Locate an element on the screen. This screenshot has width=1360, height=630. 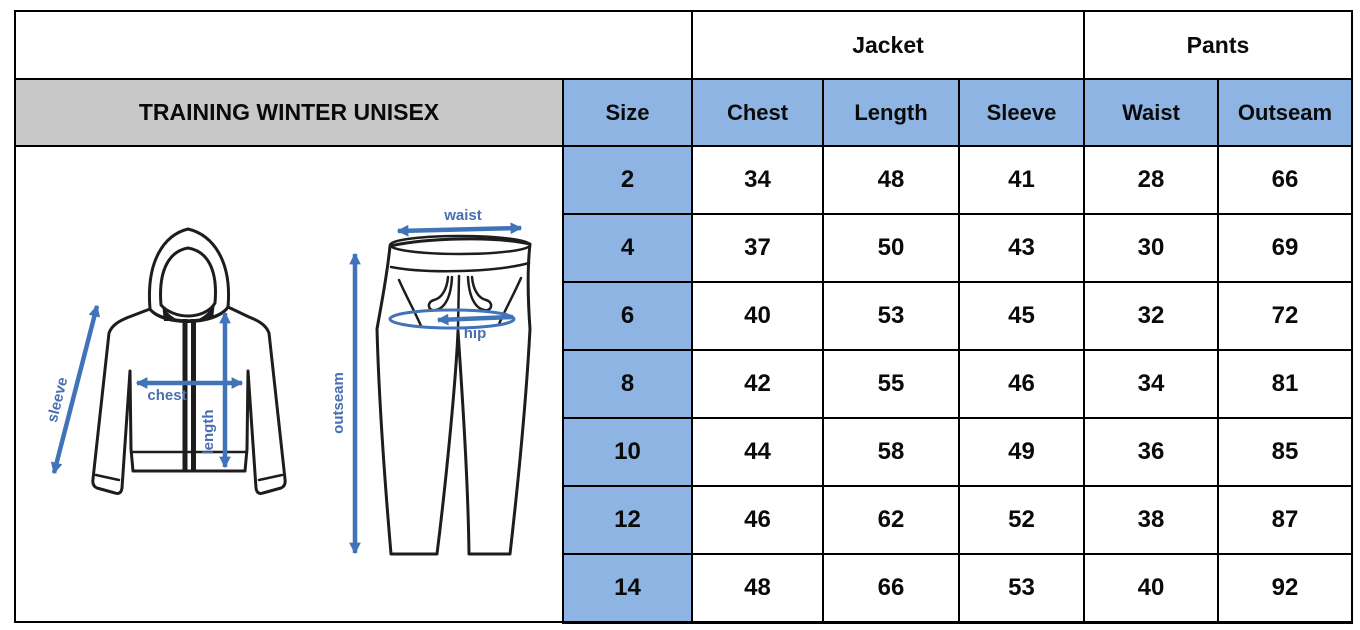
length-label: length is located at coordinates (208, 431).